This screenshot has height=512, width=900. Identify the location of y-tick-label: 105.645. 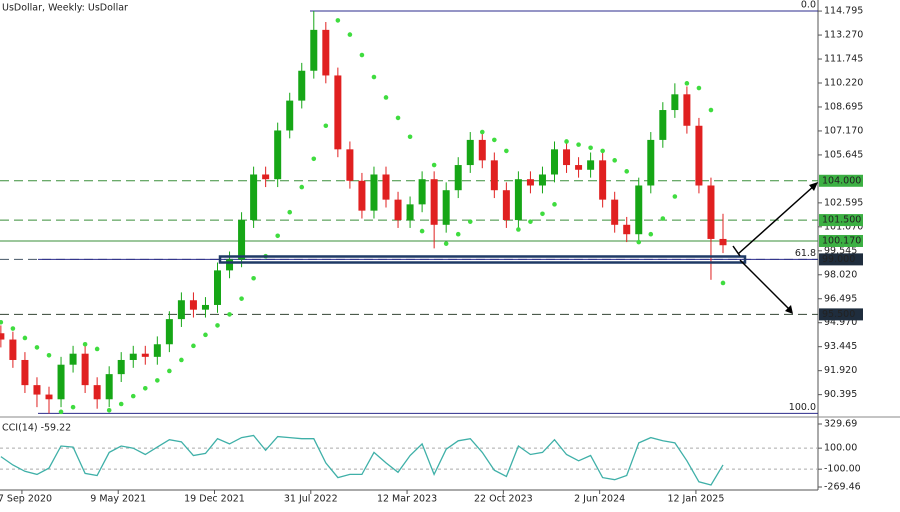
(843, 154).